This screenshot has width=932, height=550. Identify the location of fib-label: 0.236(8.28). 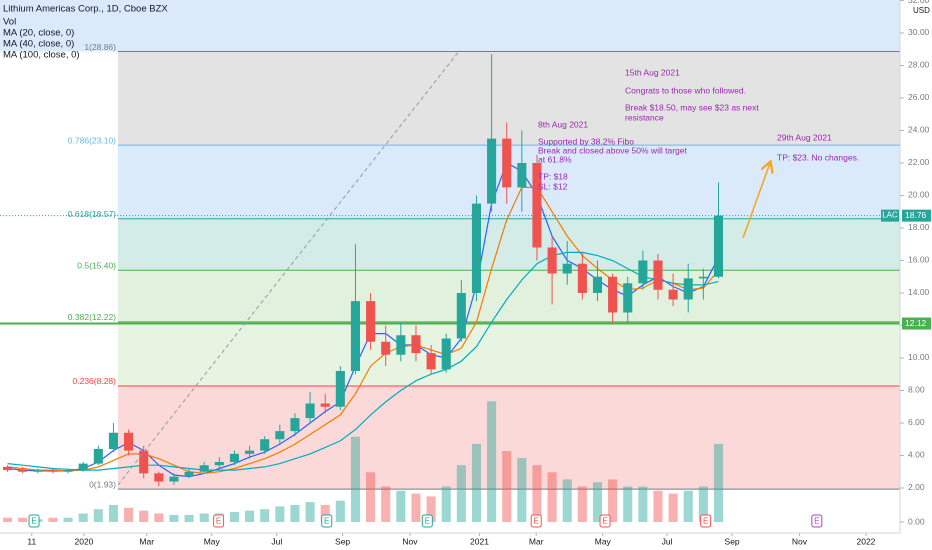
(95, 381).